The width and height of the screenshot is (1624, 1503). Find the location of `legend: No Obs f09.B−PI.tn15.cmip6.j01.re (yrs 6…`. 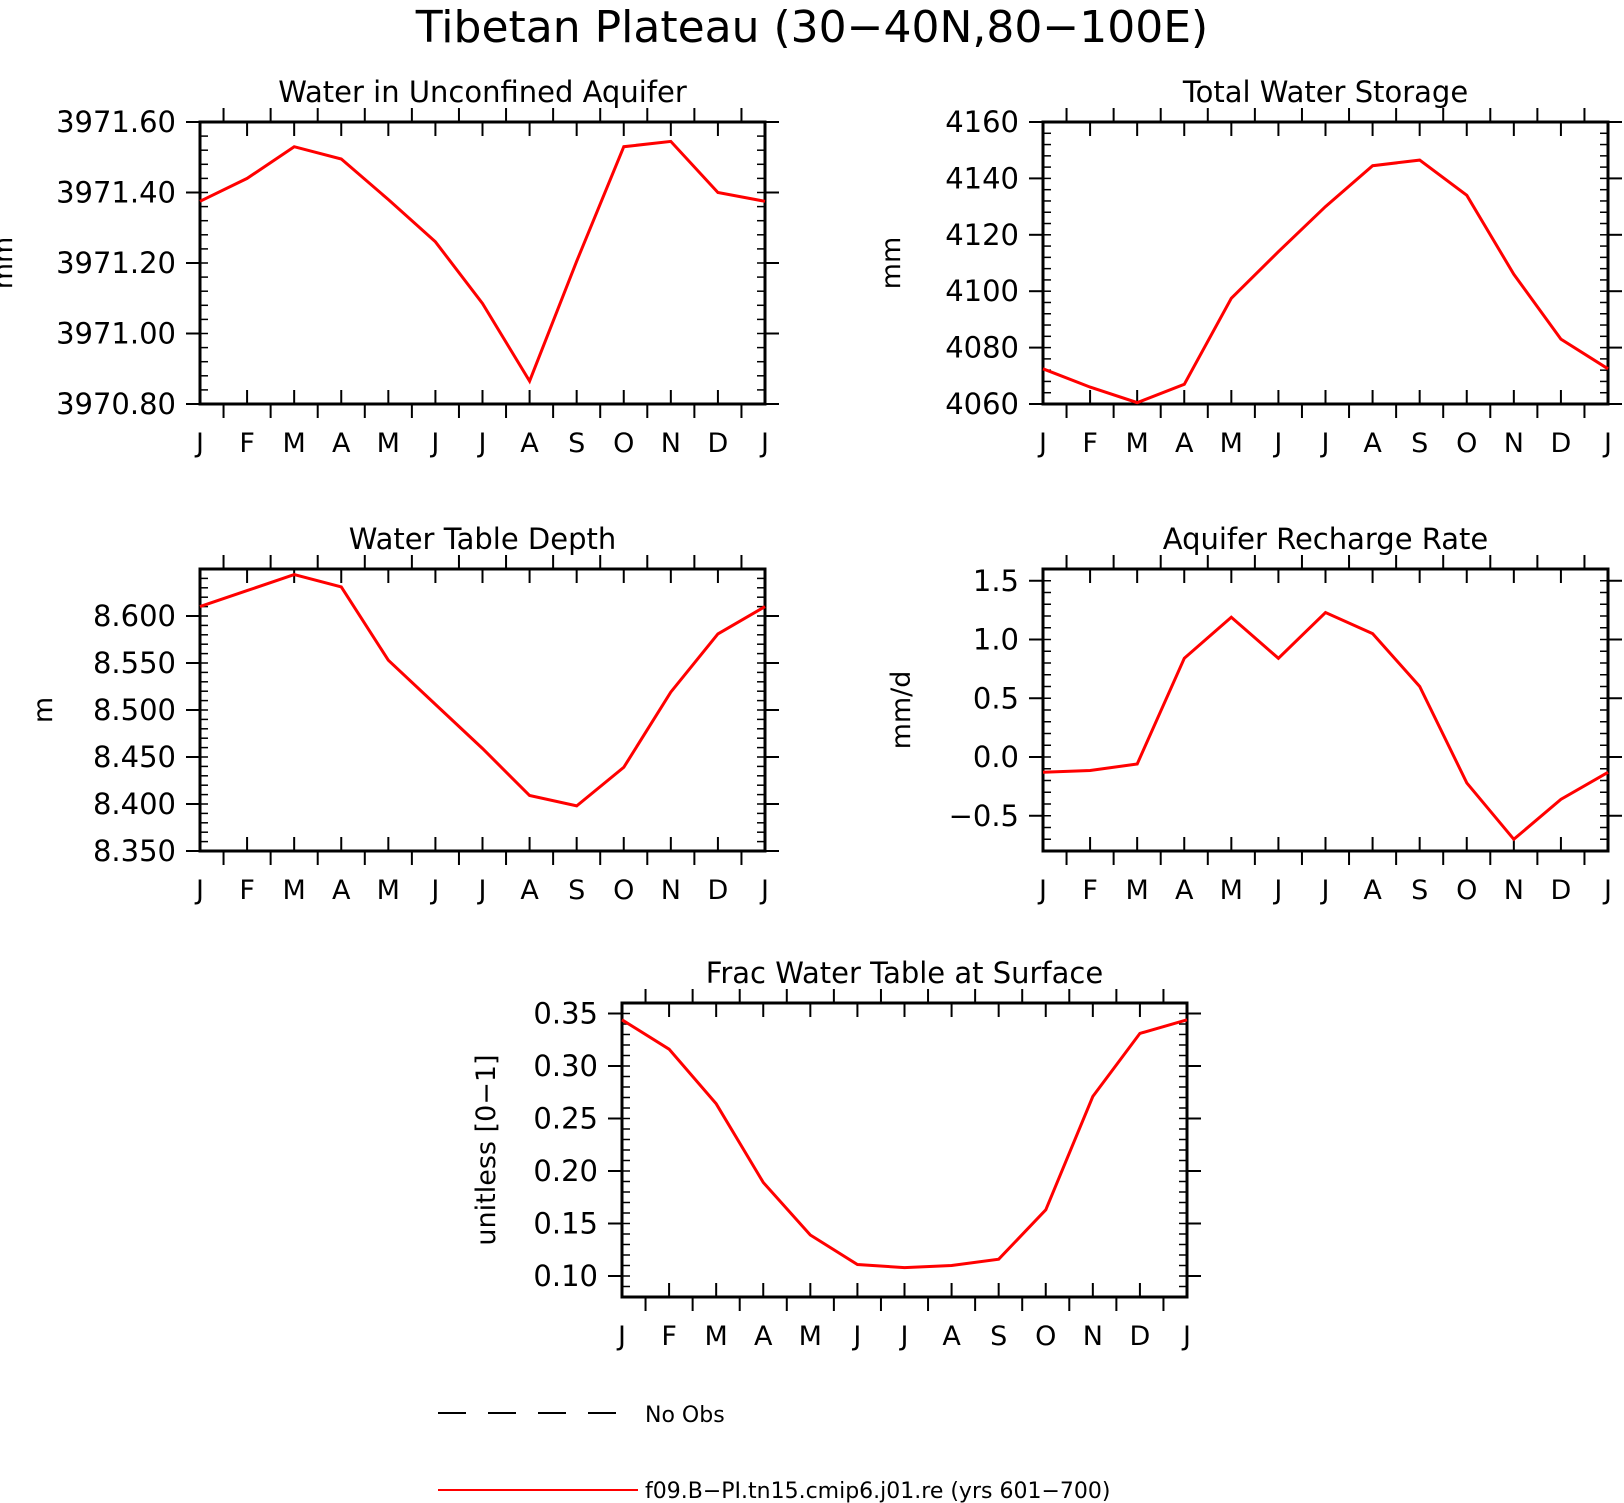

legend: No Obs f09.B−PI.tn15.cmip6.j01.re (yrs 6… is located at coordinates (774, 1453).